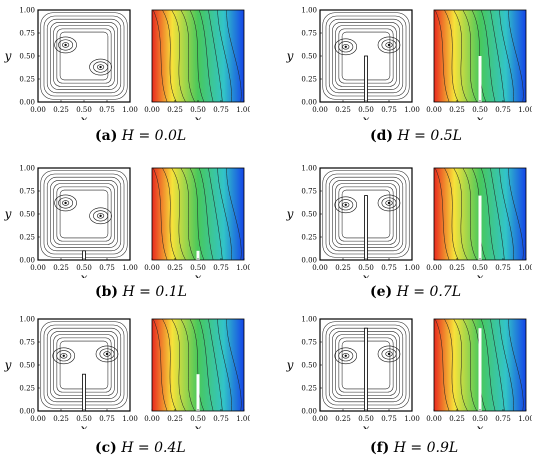 The width and height of the screenshot is (550, 462). I want to click on contour-plot-background, so click(198, 56).